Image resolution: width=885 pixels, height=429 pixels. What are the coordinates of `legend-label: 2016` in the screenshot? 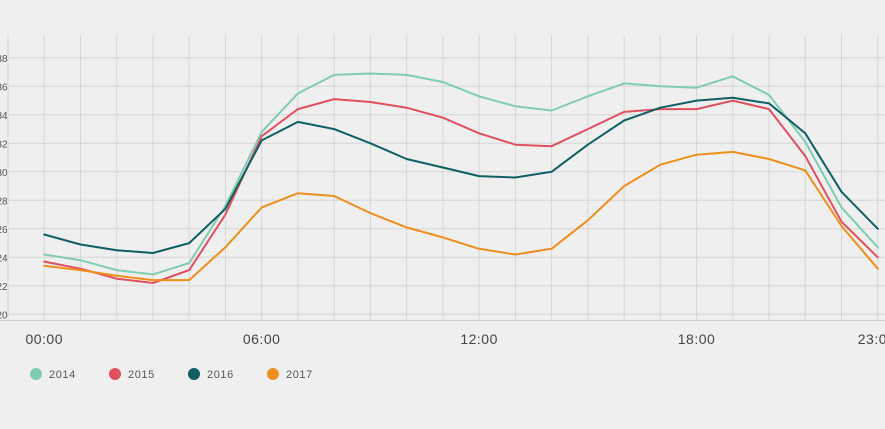 It's located at (220, 375).